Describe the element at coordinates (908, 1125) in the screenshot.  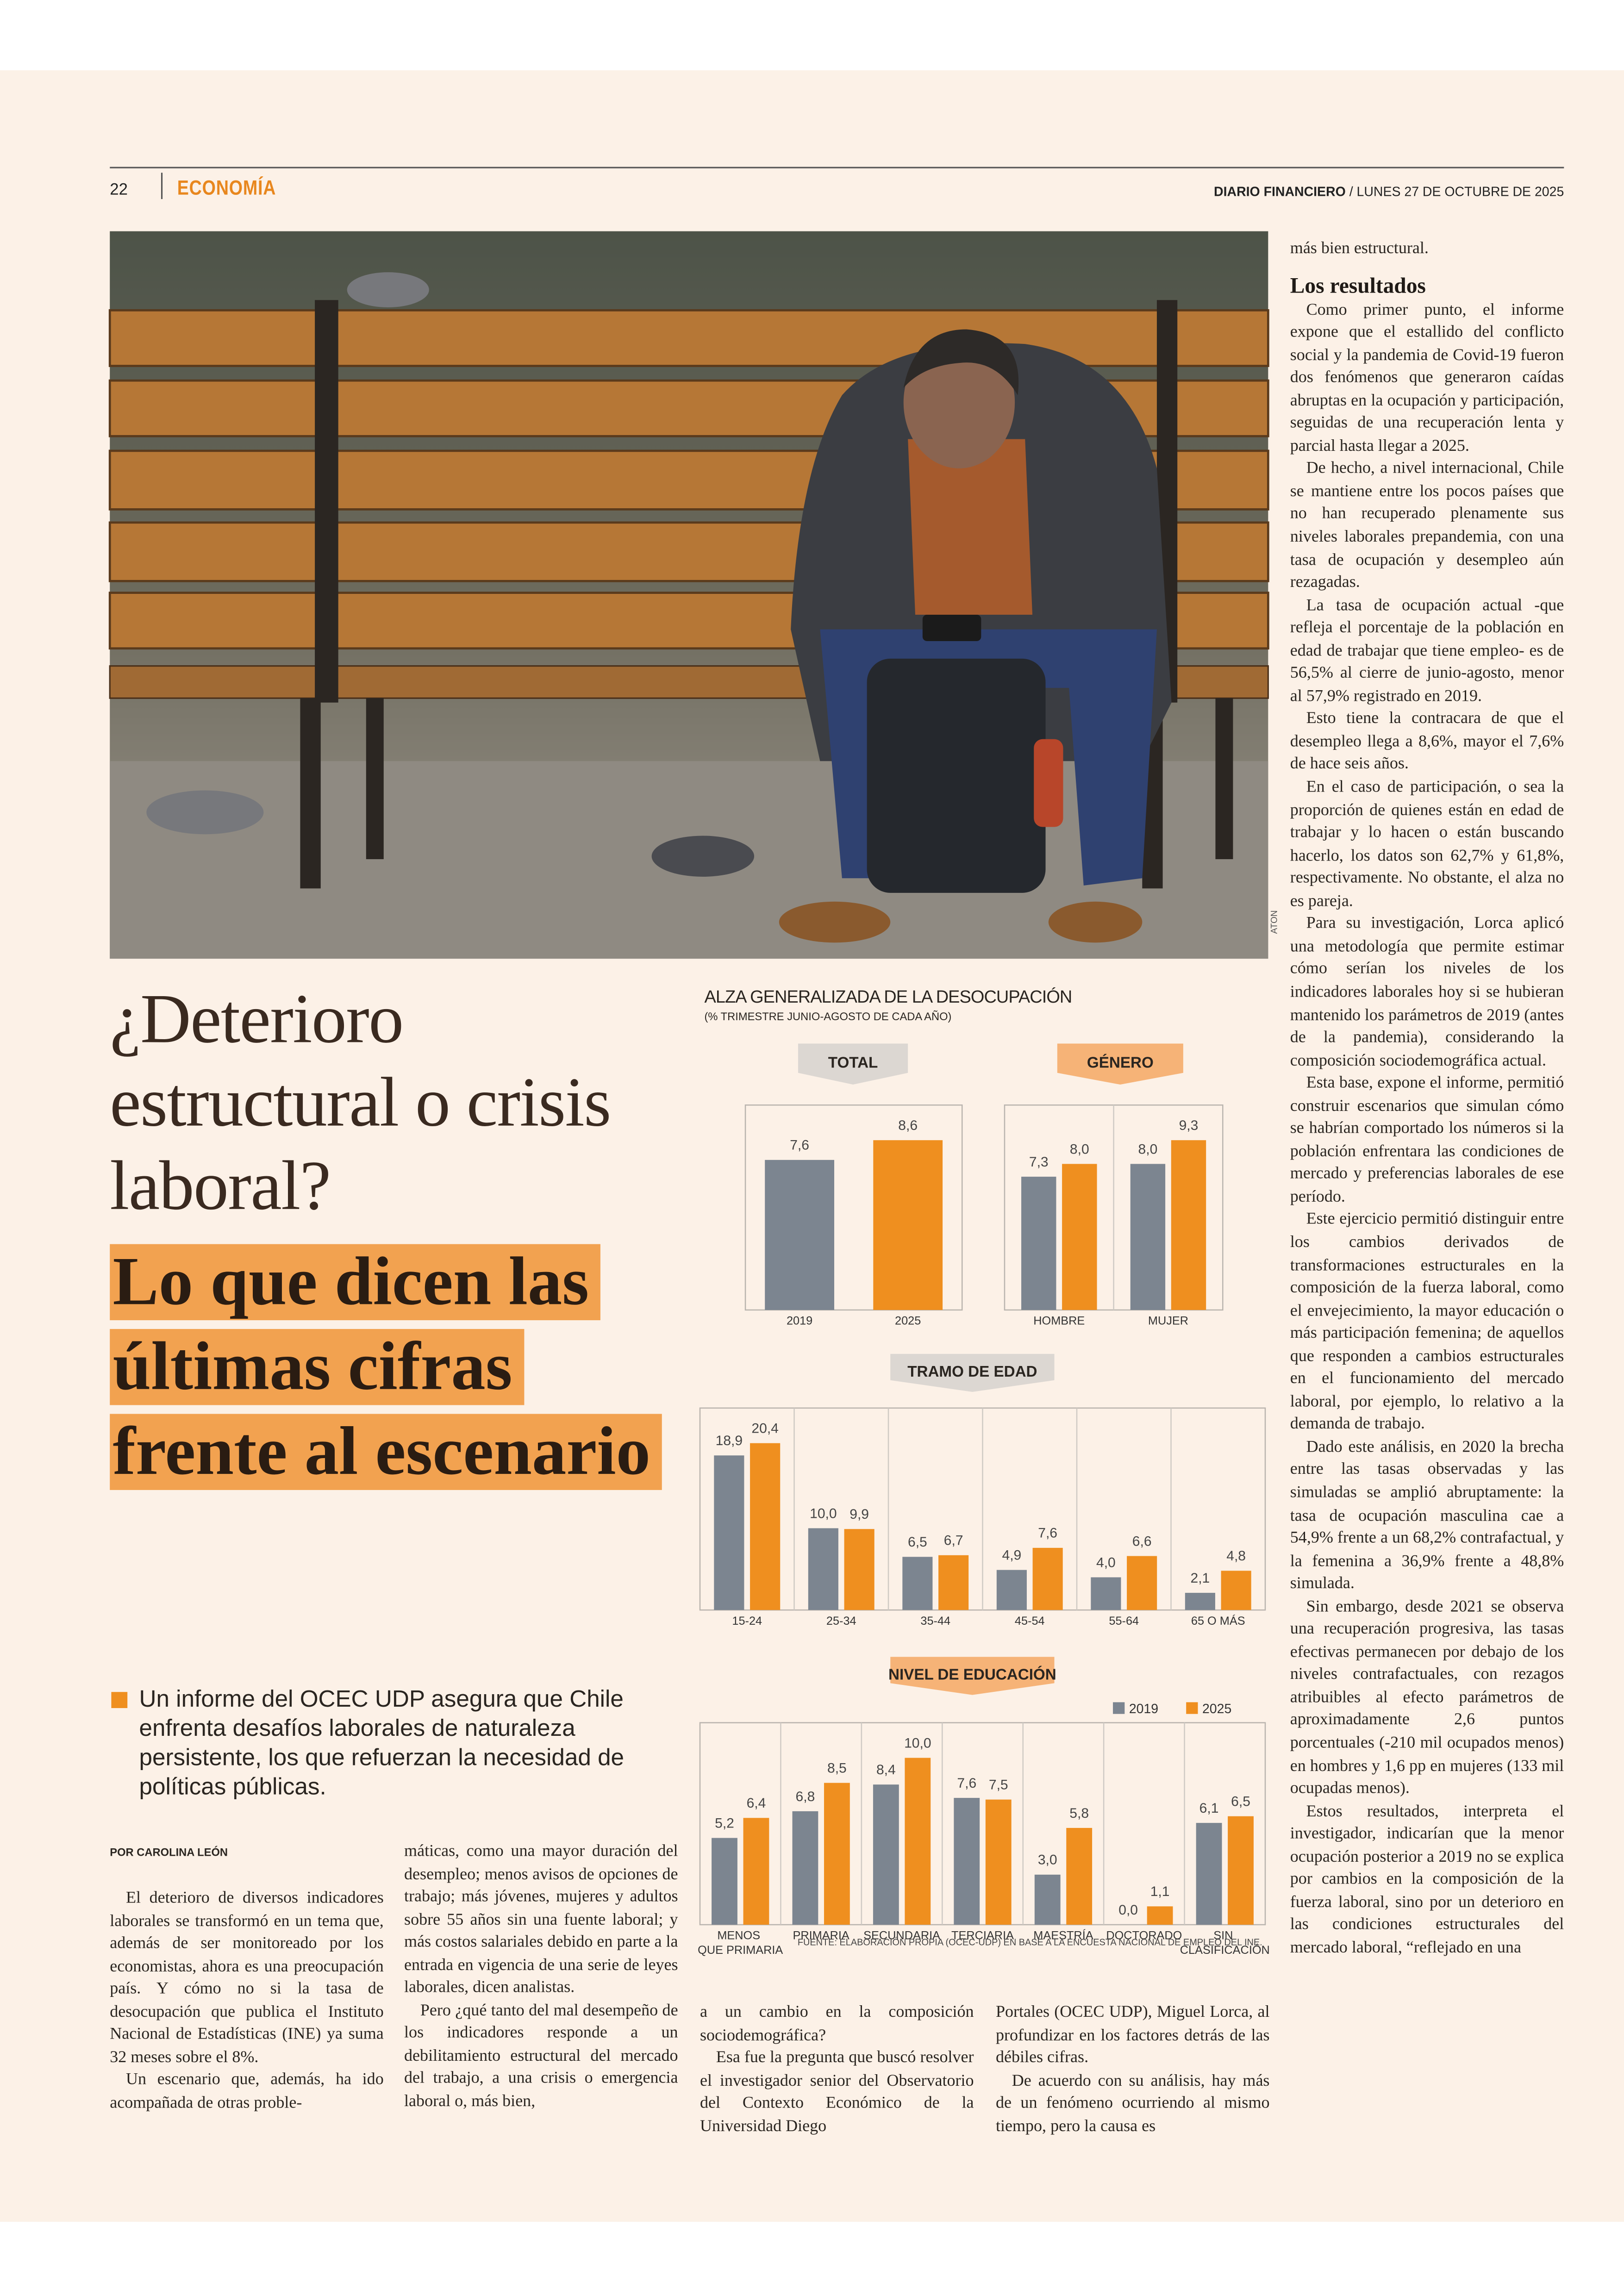
I see `value-label: 8,6` at that location.